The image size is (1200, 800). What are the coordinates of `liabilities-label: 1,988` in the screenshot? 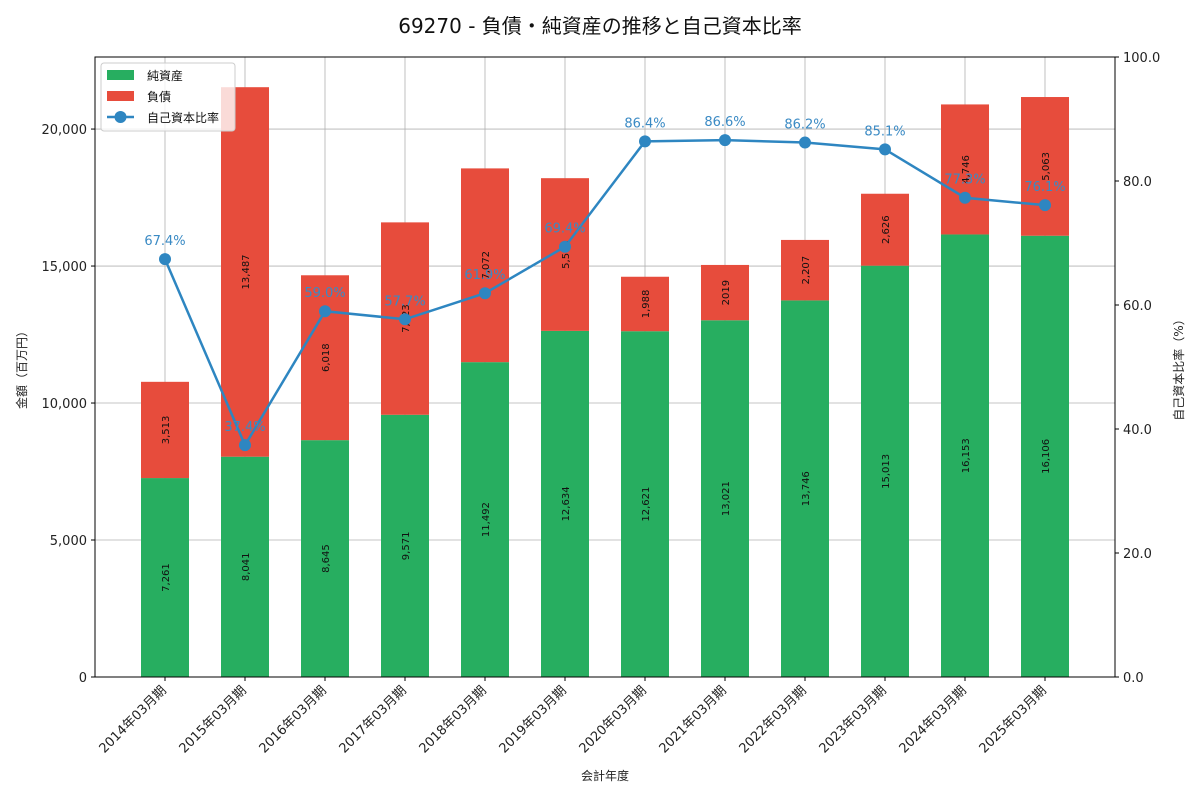 It's located at (646, 304).